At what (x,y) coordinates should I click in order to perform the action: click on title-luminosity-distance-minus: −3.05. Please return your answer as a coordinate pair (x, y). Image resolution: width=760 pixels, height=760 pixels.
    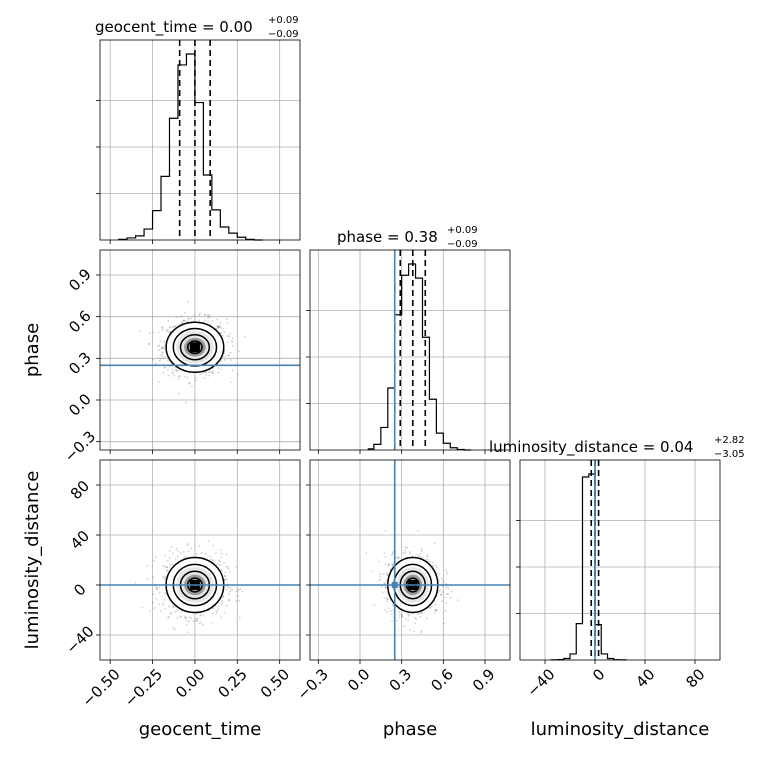
    Looking at the image, I should click on (729, 454).